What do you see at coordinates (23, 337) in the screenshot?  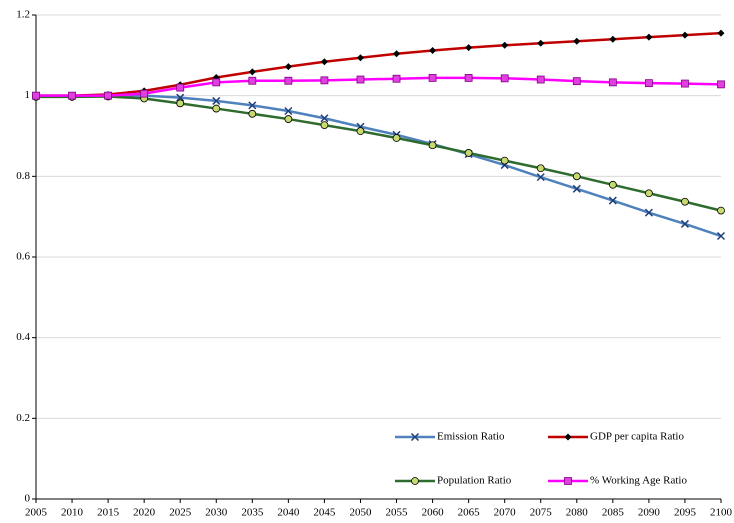 I see `y-tick-label: 0.4` at bounding box center [23, 337].